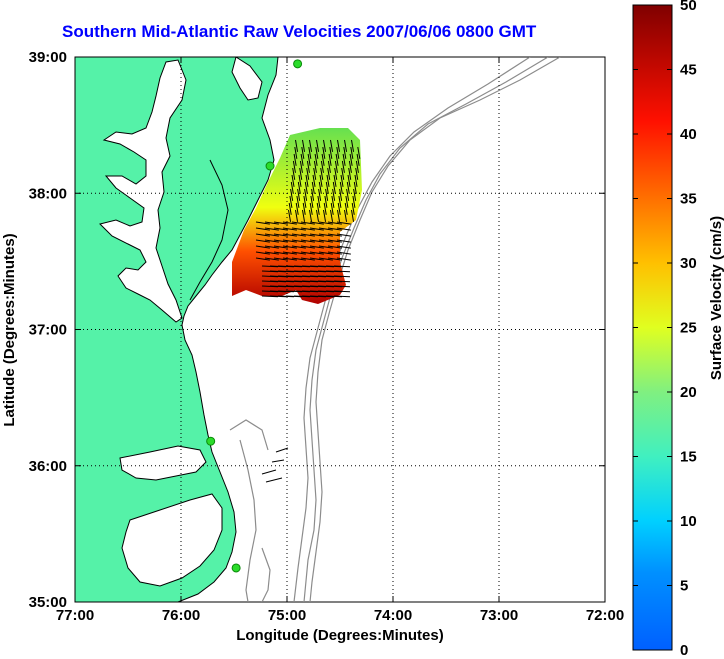 The image size is (724, 659). Describe the element at coordinates (9, 329) in the screenshot. I see `y-axis-label: Latitude (Degrees:Minutes)` at that location.